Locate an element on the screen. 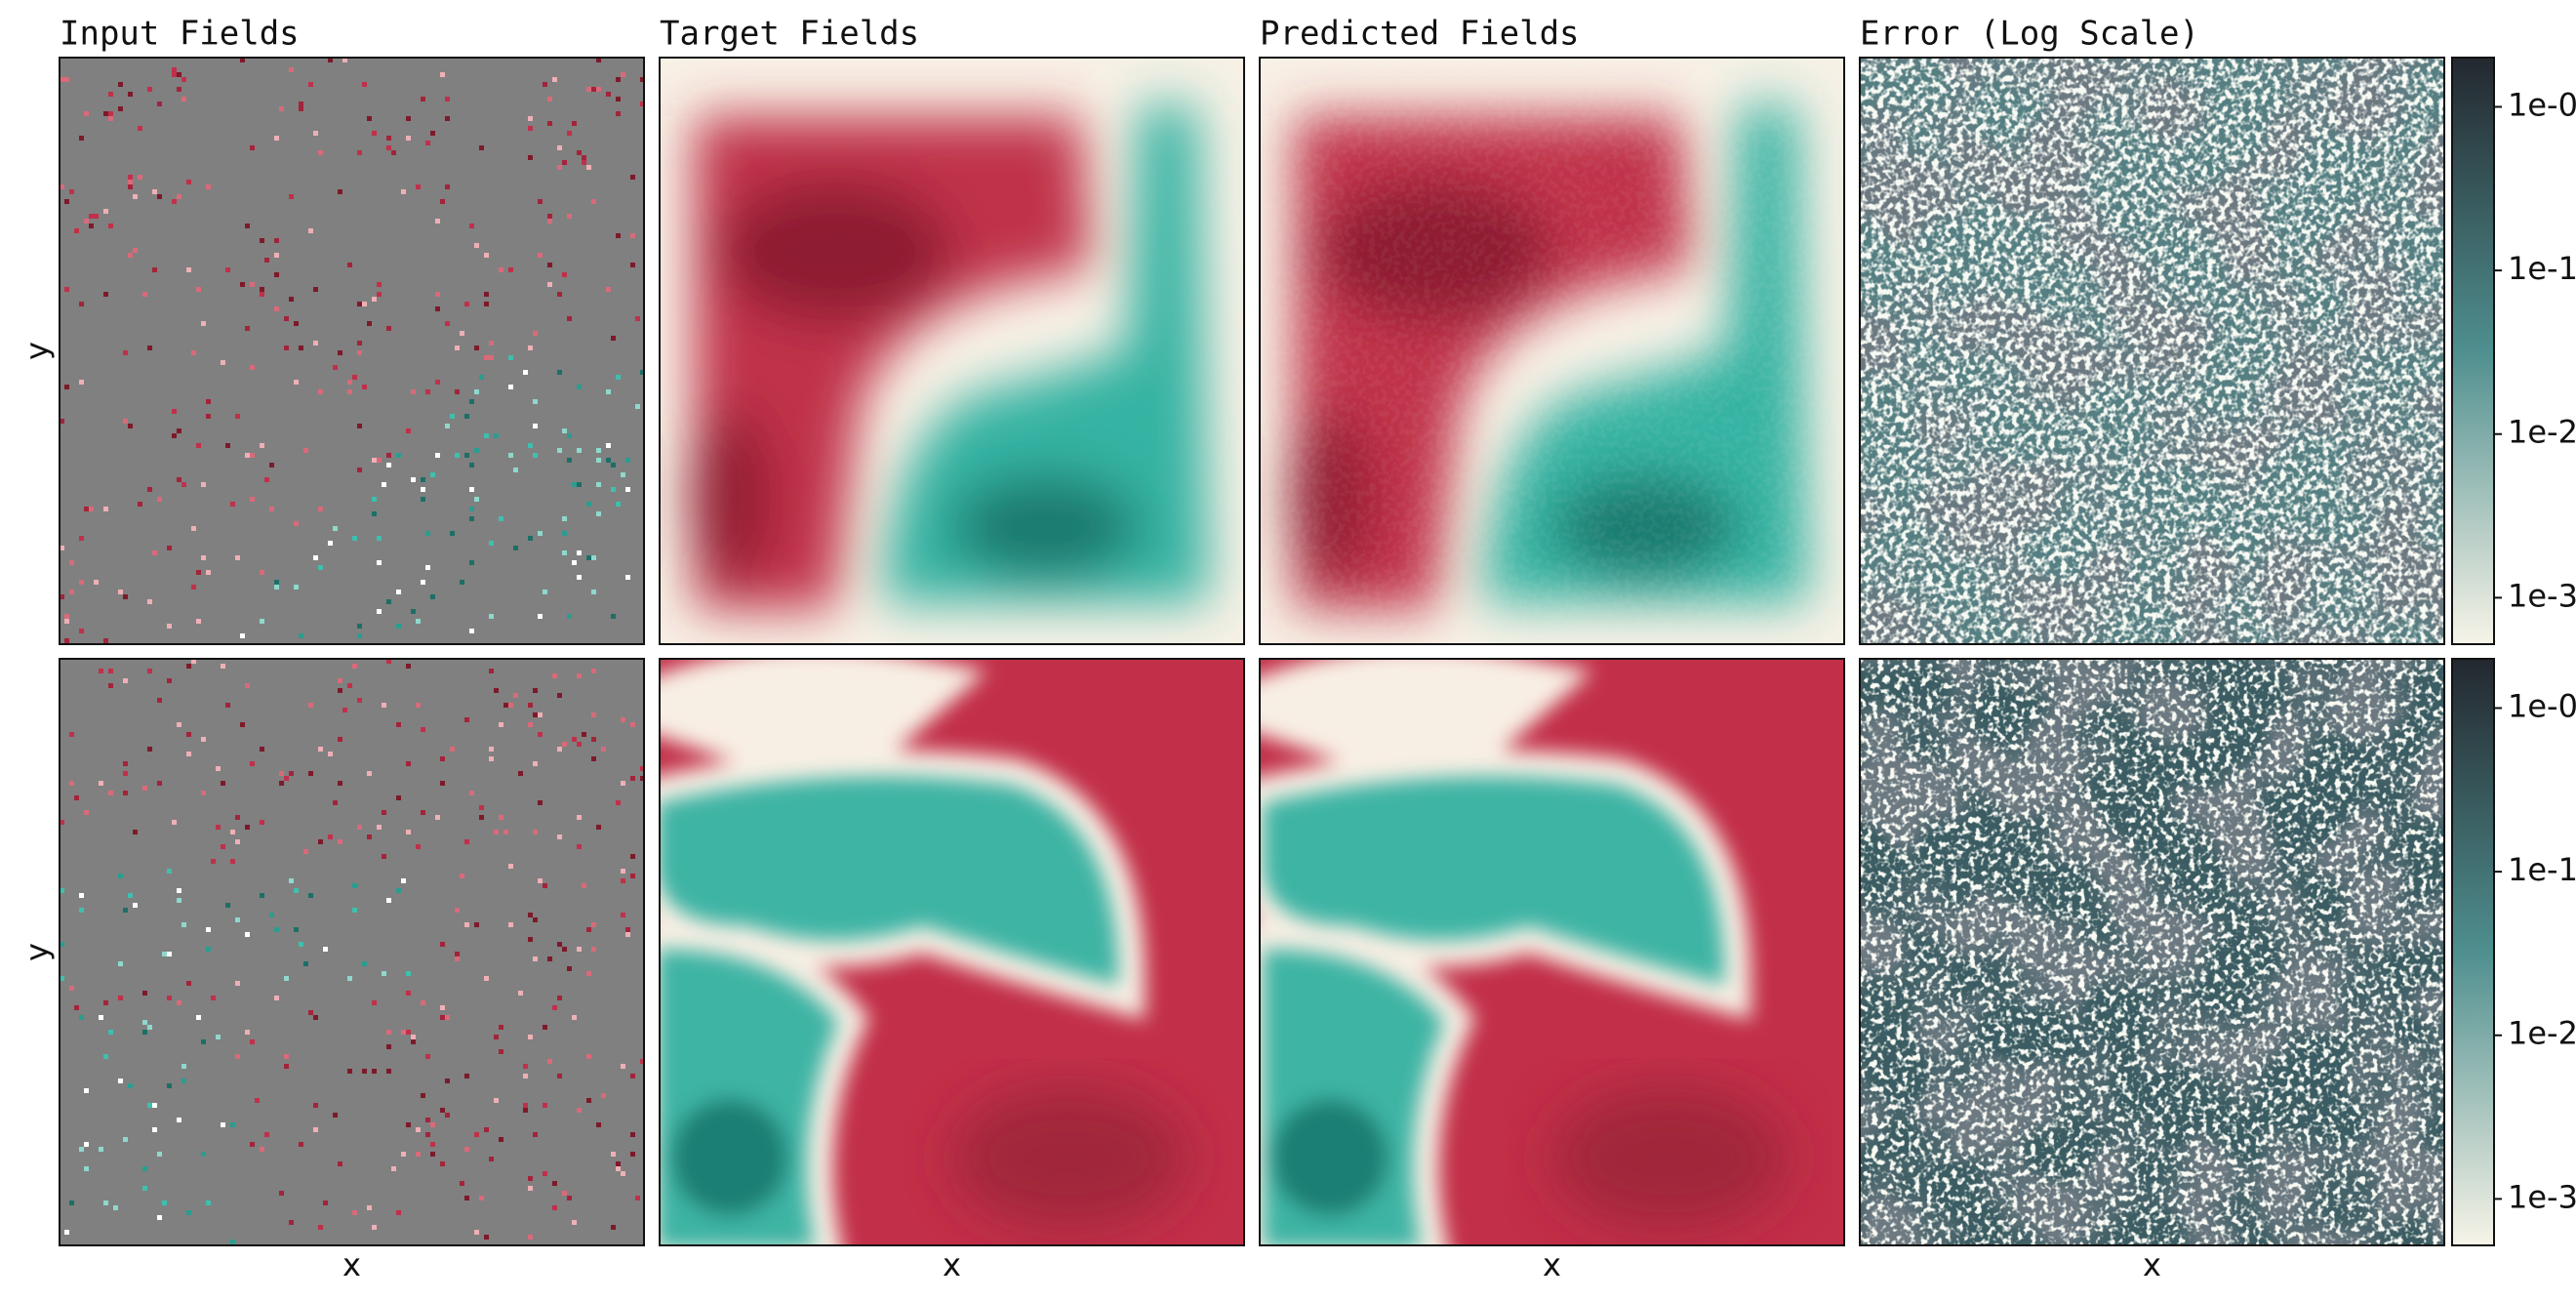 This screenshot has height=1302, width=2576. noise is located at coordinates (1552, 351).